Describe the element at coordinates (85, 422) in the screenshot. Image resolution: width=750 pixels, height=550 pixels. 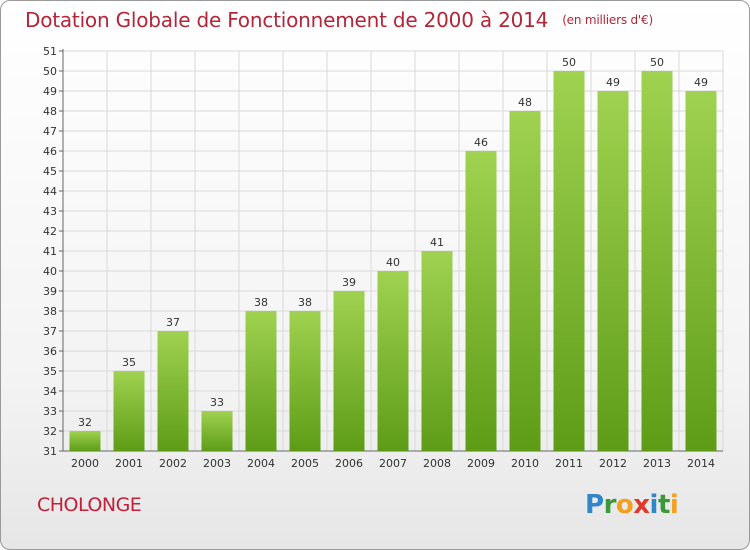
I see `data-label: 32` at that location.